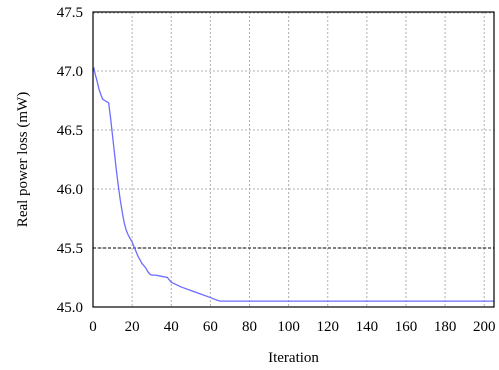  What do you see at coordinates (367, 327) in the screenshot?
I see `x-tick-label: 140` at bounding box center [367, 327].